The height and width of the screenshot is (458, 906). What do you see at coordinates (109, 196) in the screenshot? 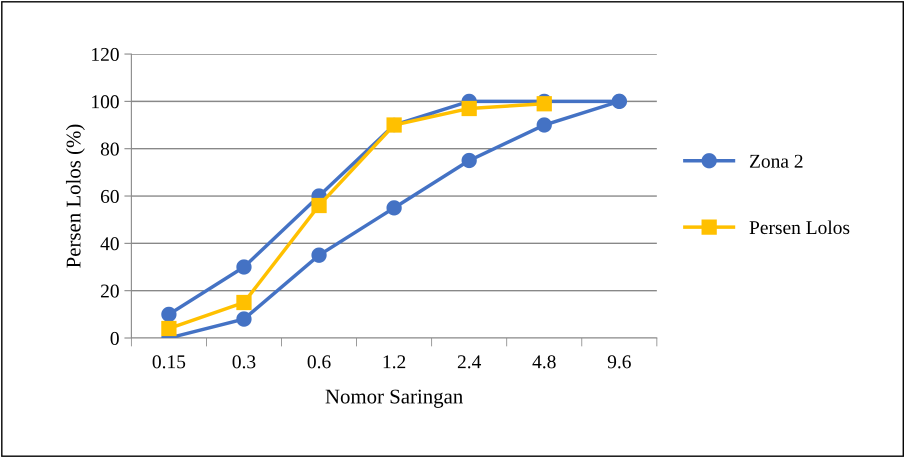
I see `y-tick-label: 60` at bounding box center [109, 196].